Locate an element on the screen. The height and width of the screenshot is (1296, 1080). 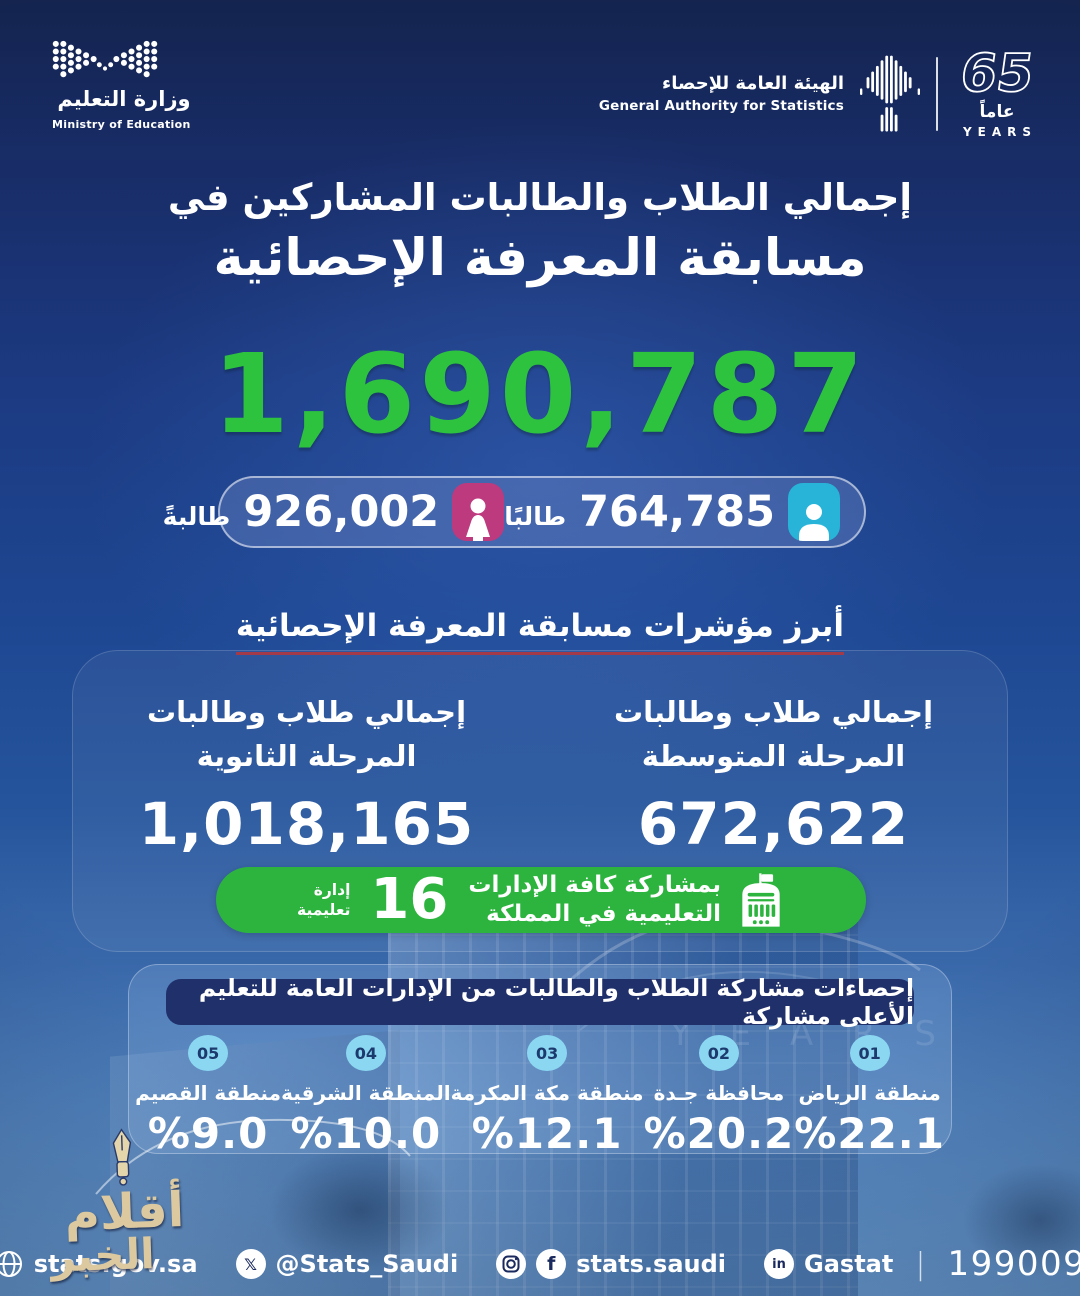
social-text: stats.saudi is located at coordinates (651, 1264).